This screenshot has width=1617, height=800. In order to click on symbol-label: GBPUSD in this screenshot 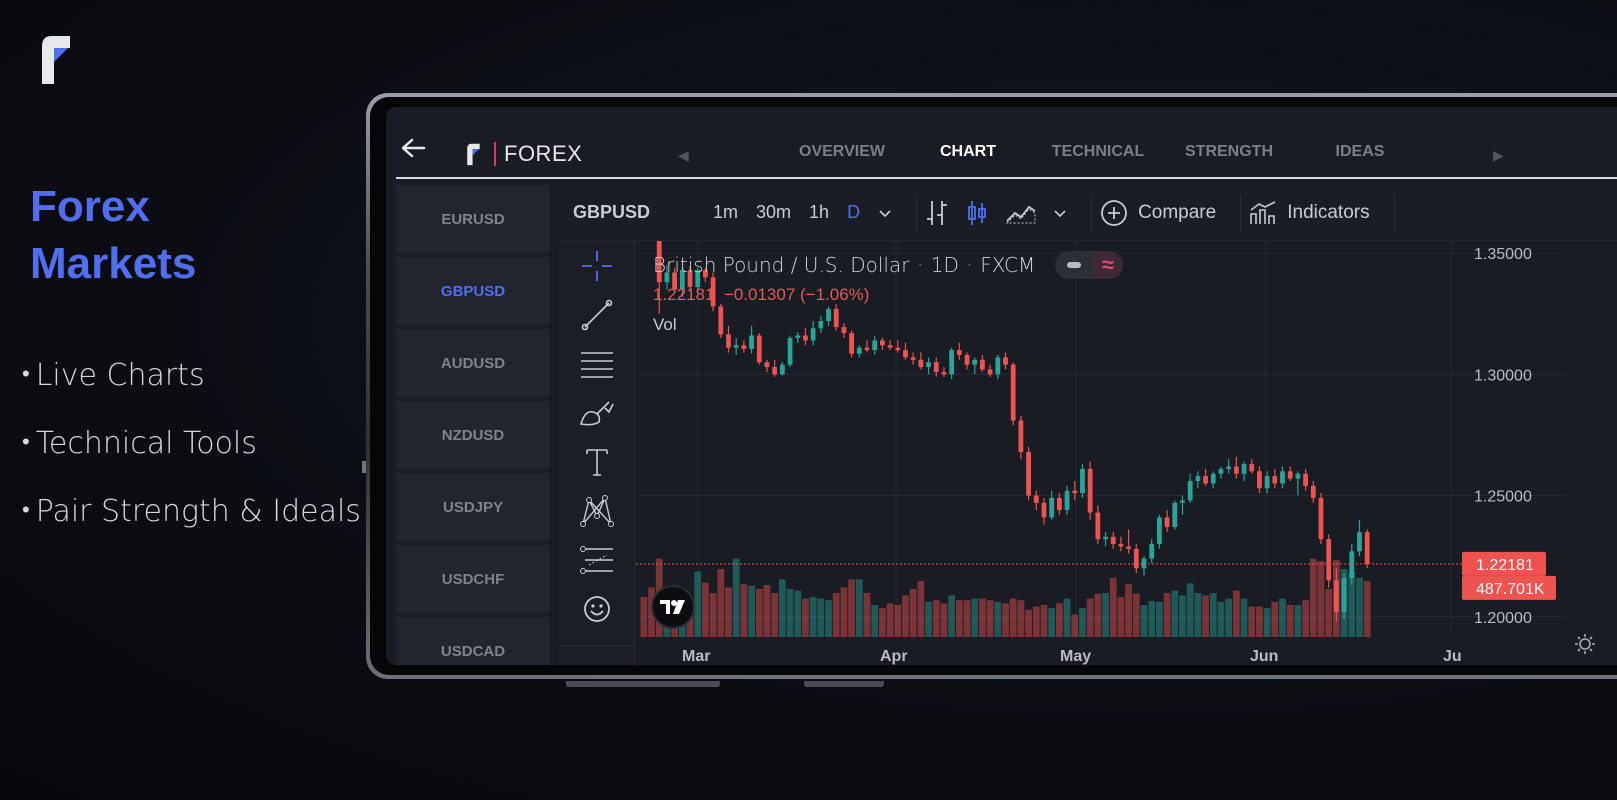, I will do `click(612, 212)`.